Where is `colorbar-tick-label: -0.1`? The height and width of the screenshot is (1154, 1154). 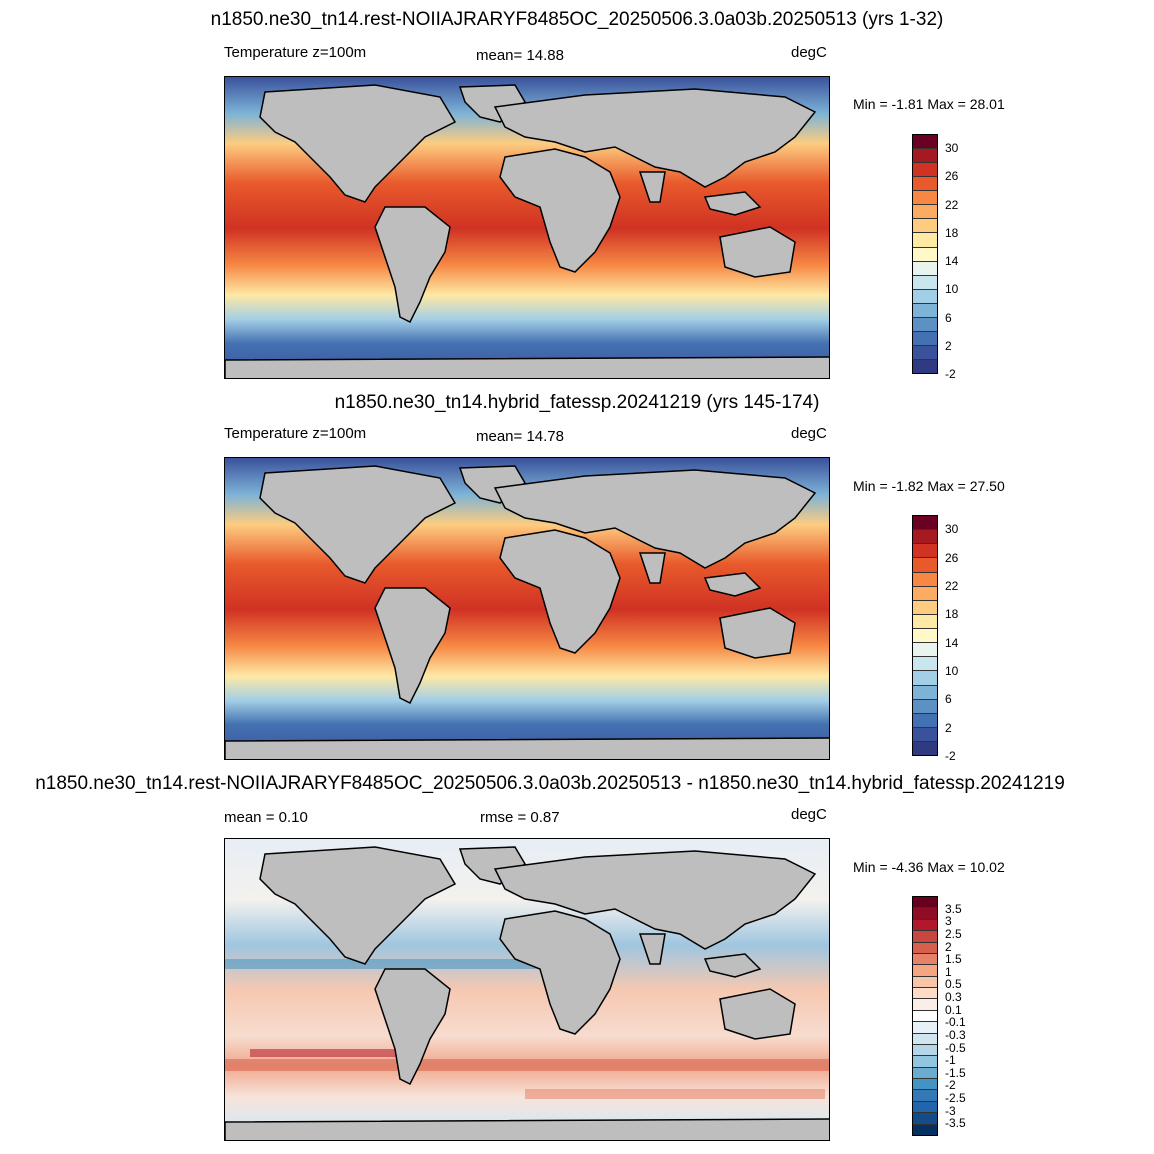
colorbar-tick-label: -0.1 is located at coordinates (955, 1022).